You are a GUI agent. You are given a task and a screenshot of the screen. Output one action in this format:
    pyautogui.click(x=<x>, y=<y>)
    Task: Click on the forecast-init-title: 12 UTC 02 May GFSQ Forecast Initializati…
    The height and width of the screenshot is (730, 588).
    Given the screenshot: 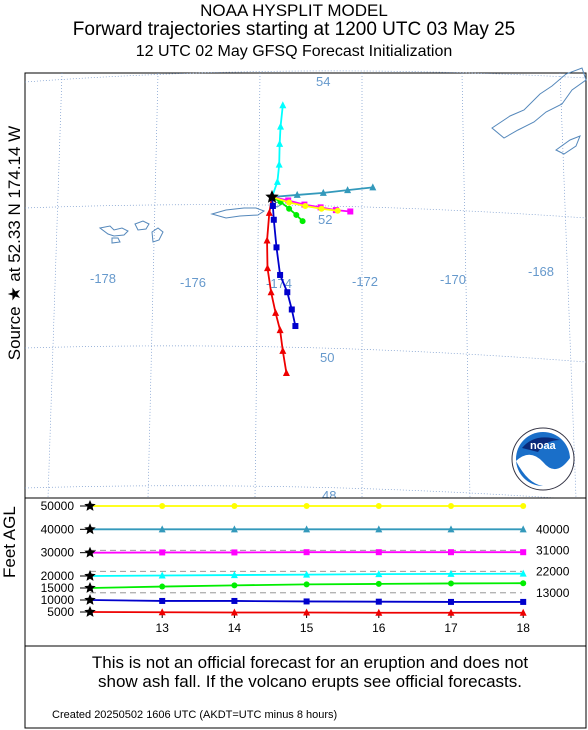 What is the action you would take?
    pyautogui.click(x=294, y=51)
    